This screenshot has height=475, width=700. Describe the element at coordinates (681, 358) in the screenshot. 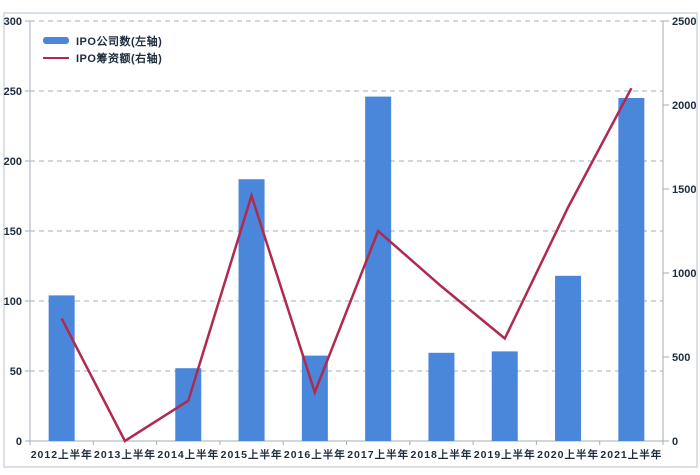

I see `right-tick-label-500: 500` at that location.